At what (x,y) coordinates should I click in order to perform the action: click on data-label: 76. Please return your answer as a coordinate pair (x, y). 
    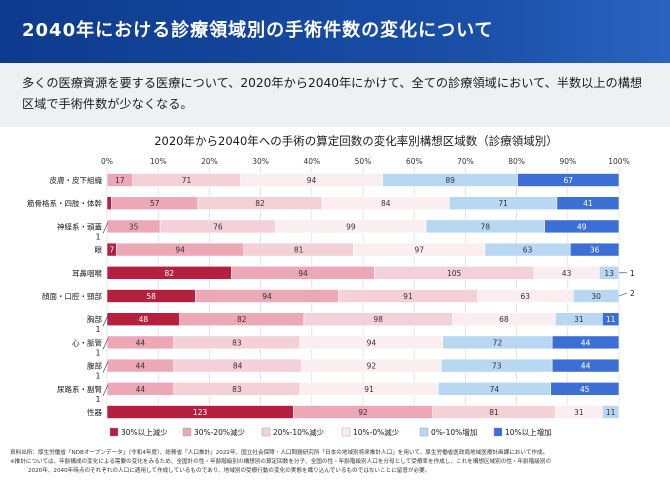
    Looking at the image, I should click on (218, 226).